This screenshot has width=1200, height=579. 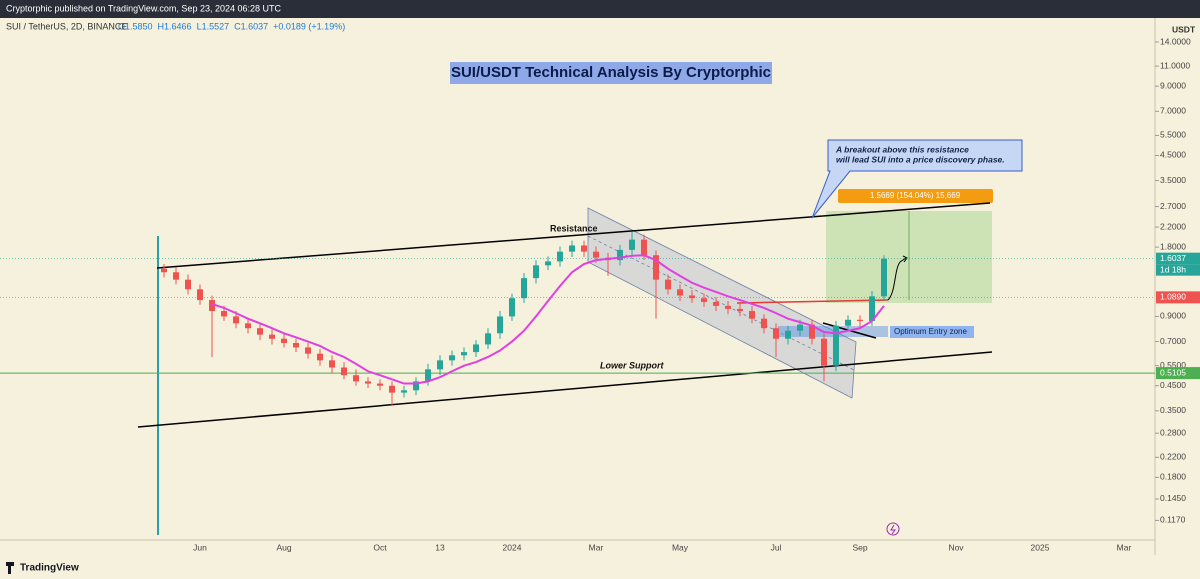 What do you see at coordinates (1173, 155) in the screenshot?
I see `y-tick-label: 4.5000` at bounding box center [1173, 155].